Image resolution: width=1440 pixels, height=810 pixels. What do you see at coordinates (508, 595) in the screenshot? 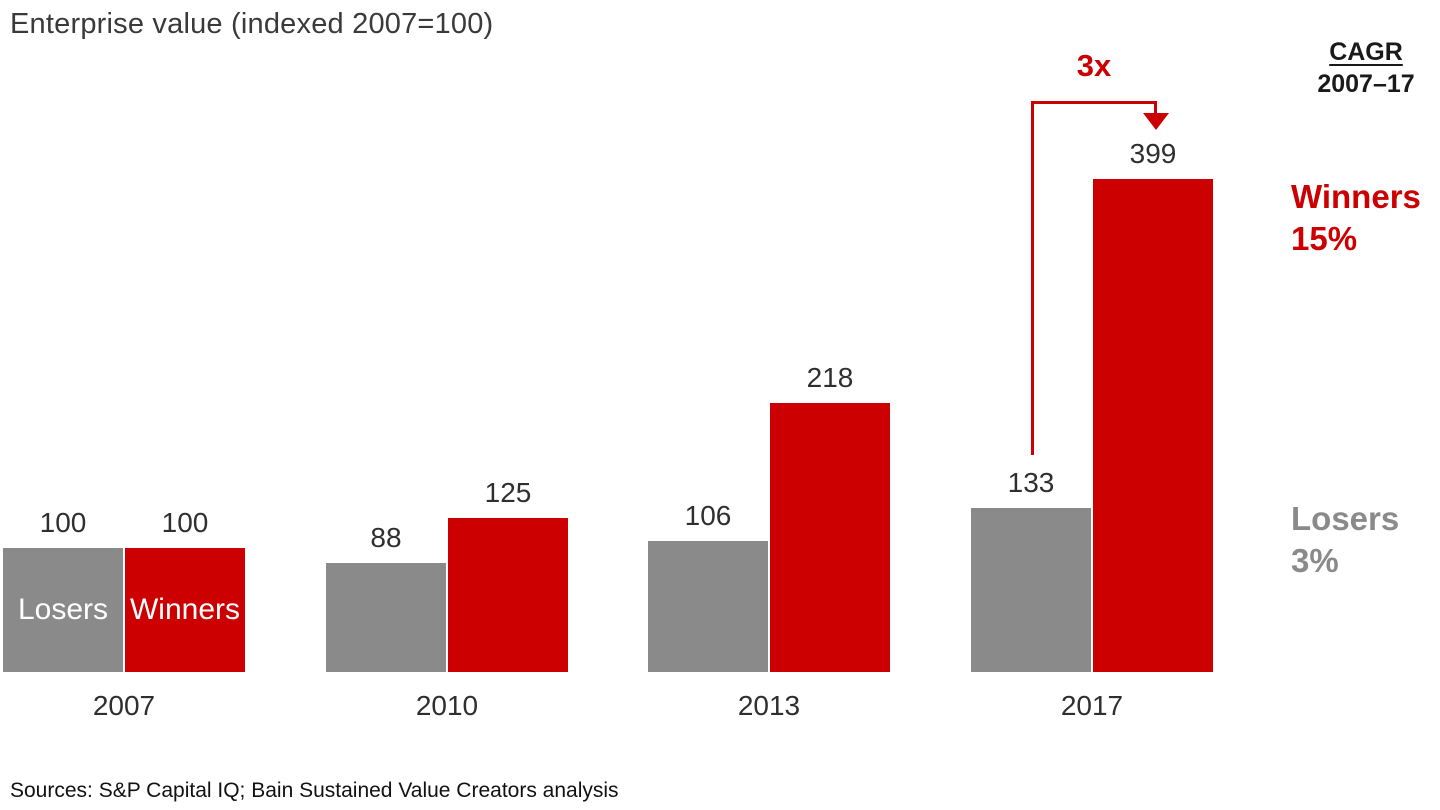
I see `winners-bar-2010` at bounding box center [508, 595].